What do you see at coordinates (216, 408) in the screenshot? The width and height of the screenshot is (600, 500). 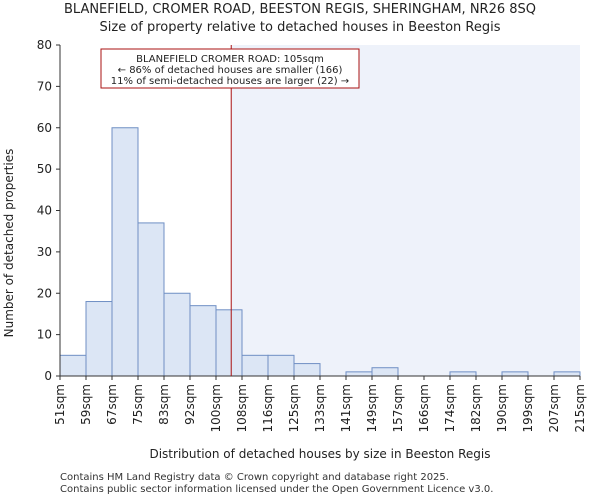 I see `x-tick-label: 100sqm` at bounding box center [216, 408].